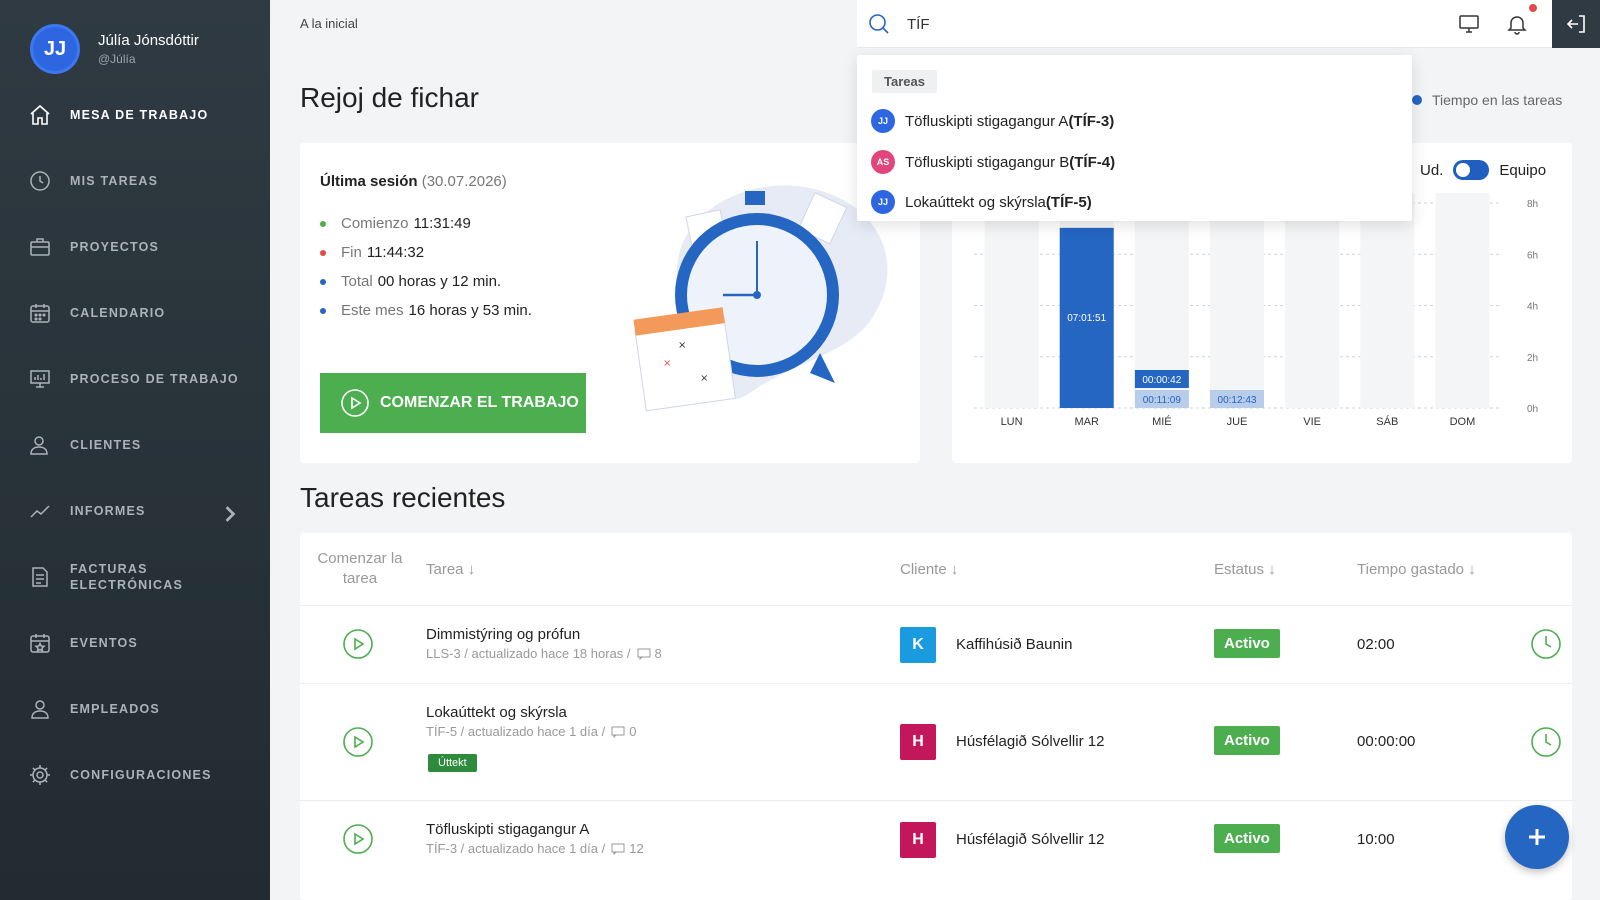 The width and height of the screenshot is (1600, 900). I want to click on session-row-month: Este mes 16 horas y 53 min., so click(426, 310).